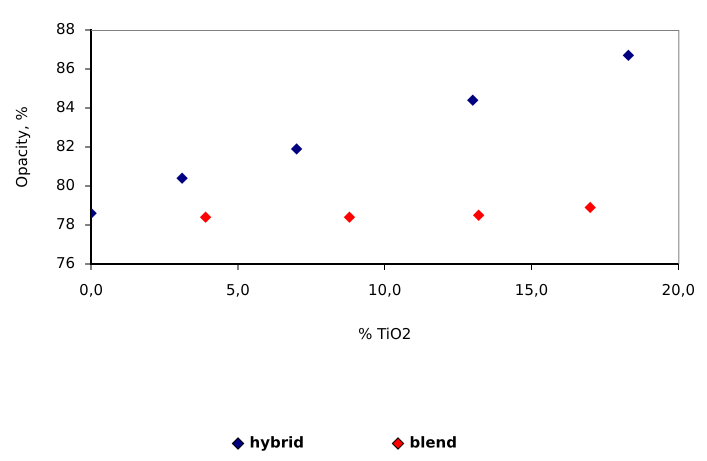 This screenshot has height=461, width=707. What do you see at coordinates (66, 223) in the screenshot?
I see `y-tick-label: 78` at bounding box center [66, 223].